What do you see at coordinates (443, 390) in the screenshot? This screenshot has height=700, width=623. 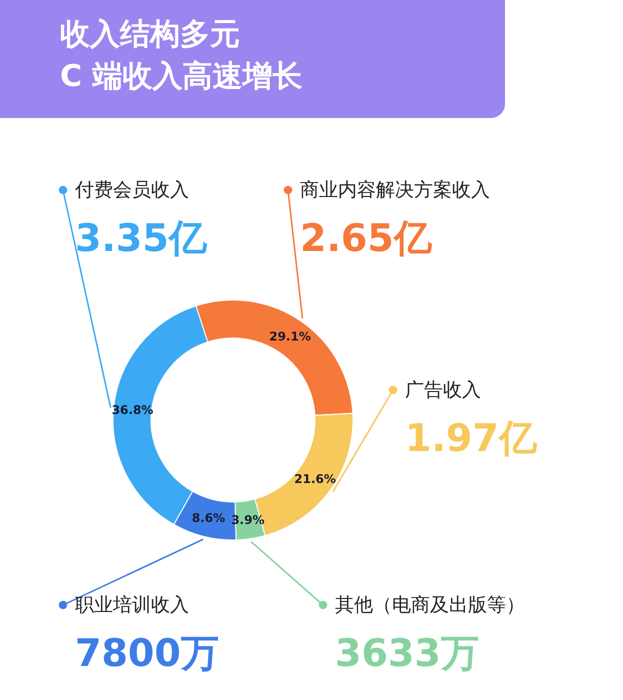 I see `legend-label: 广告收入` at bounding box center [443, 390].